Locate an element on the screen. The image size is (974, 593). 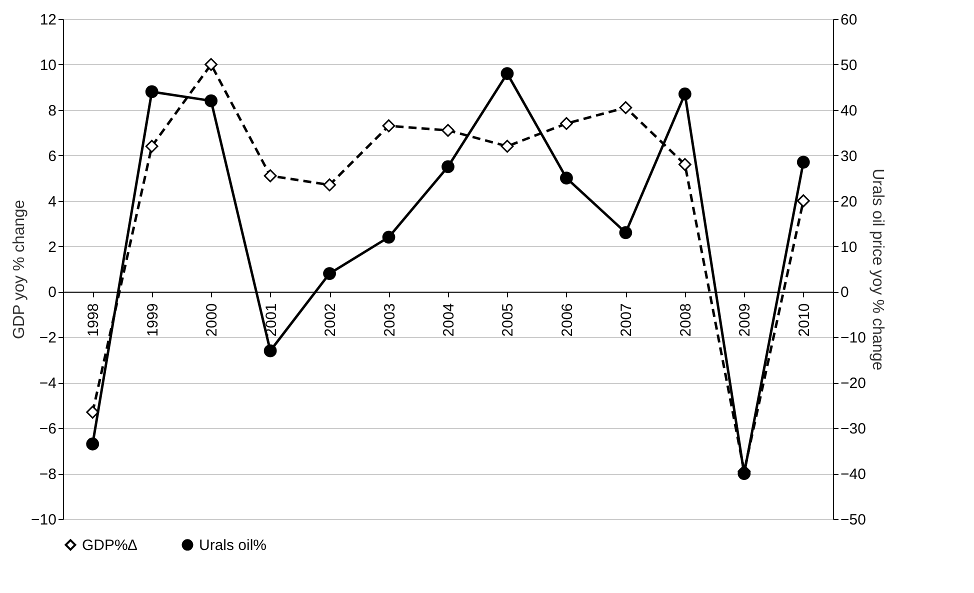
y-tick-label: −8 is located at coordinates (47, 475).